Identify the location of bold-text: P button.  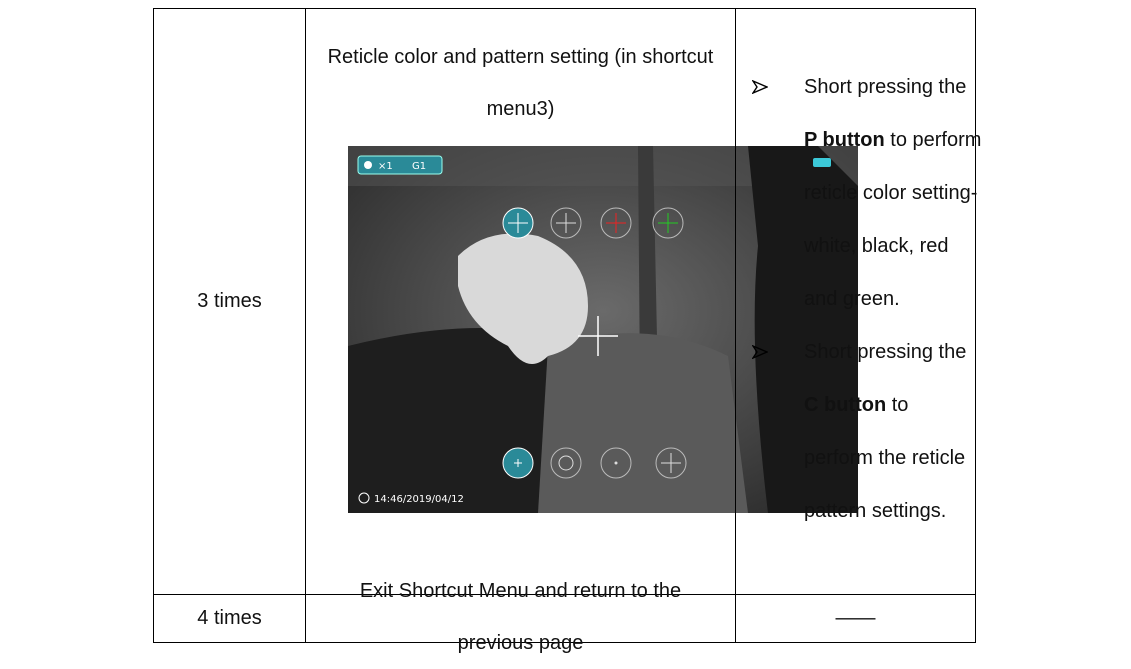
(844, 140).